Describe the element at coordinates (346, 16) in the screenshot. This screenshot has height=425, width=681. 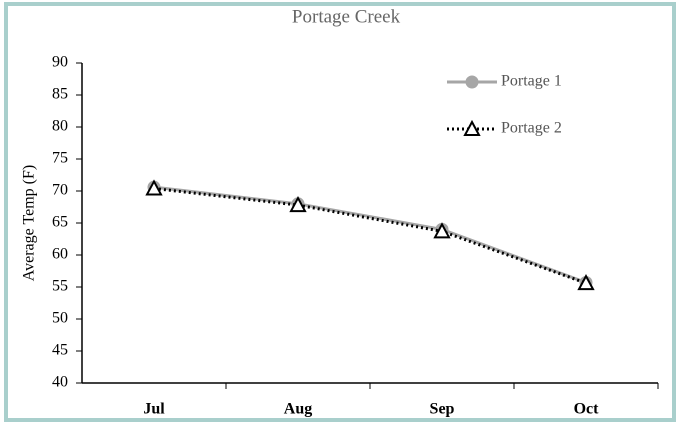
I see `chart-title: Portage Creek` at that location.